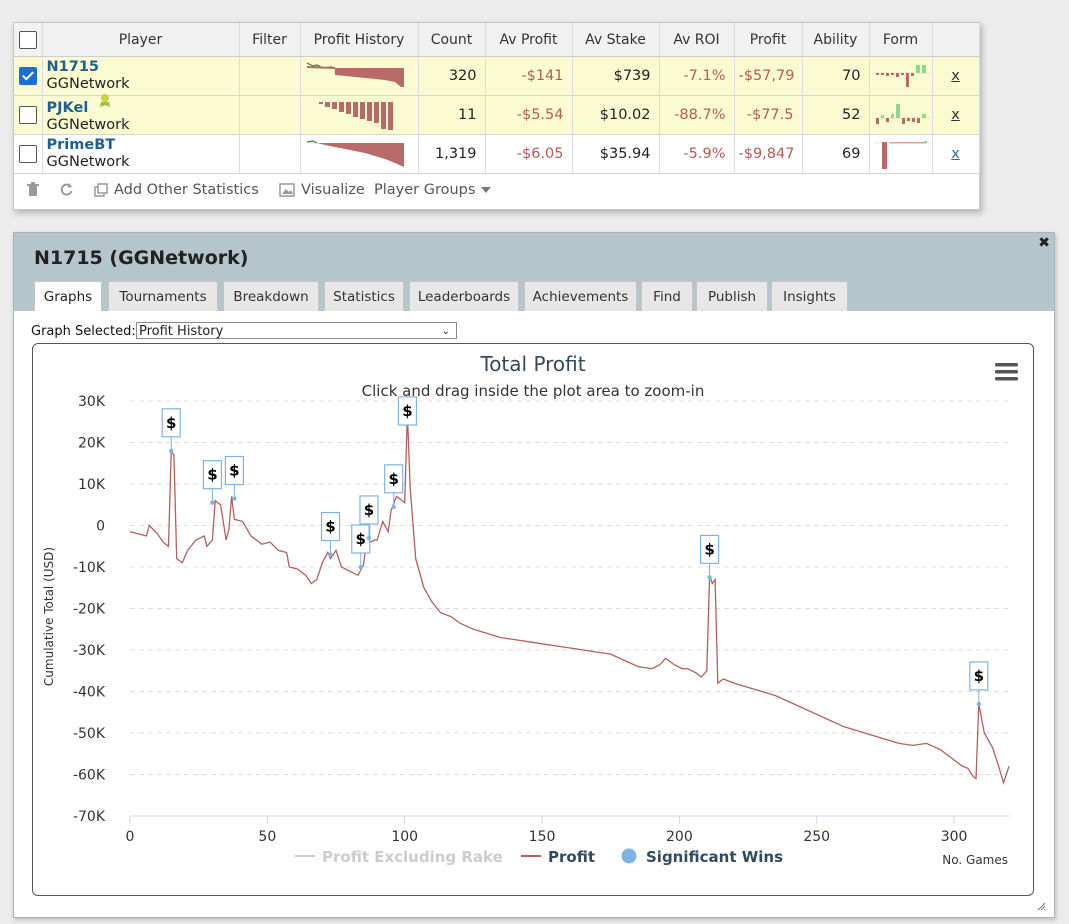 Image resolution: width=1069 pixels, height=924 pixels. I want to click on graph-select-dropdown: Profit History ⌄, so click(296, 330).